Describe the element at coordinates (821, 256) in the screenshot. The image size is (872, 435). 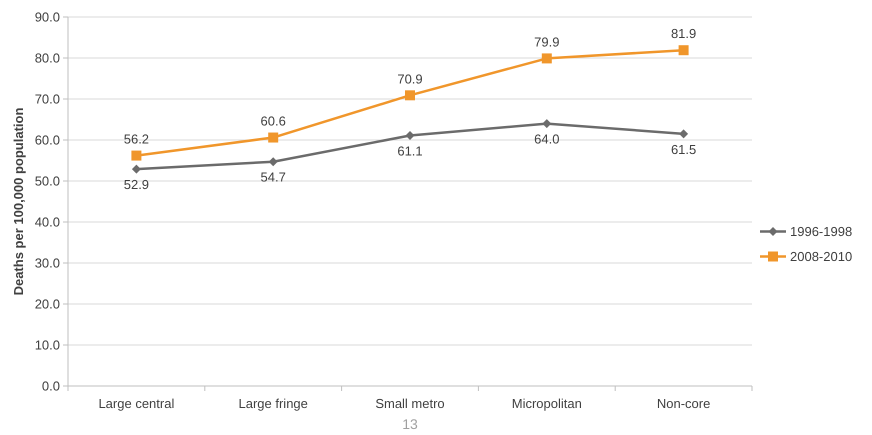
I see `legend-label: 2008-2010` at that location.